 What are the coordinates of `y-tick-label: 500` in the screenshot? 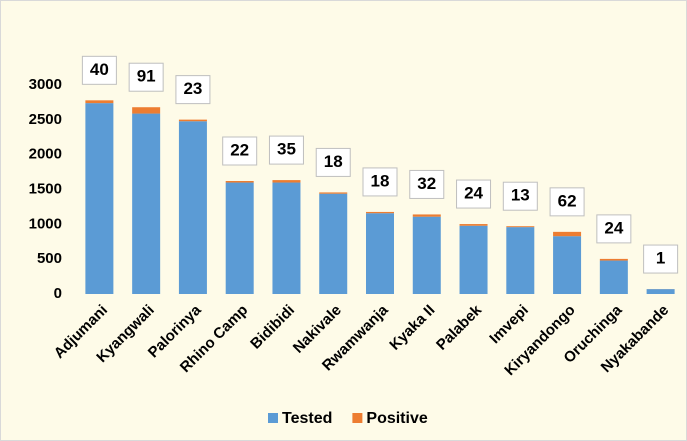 It's located at (49, 258).